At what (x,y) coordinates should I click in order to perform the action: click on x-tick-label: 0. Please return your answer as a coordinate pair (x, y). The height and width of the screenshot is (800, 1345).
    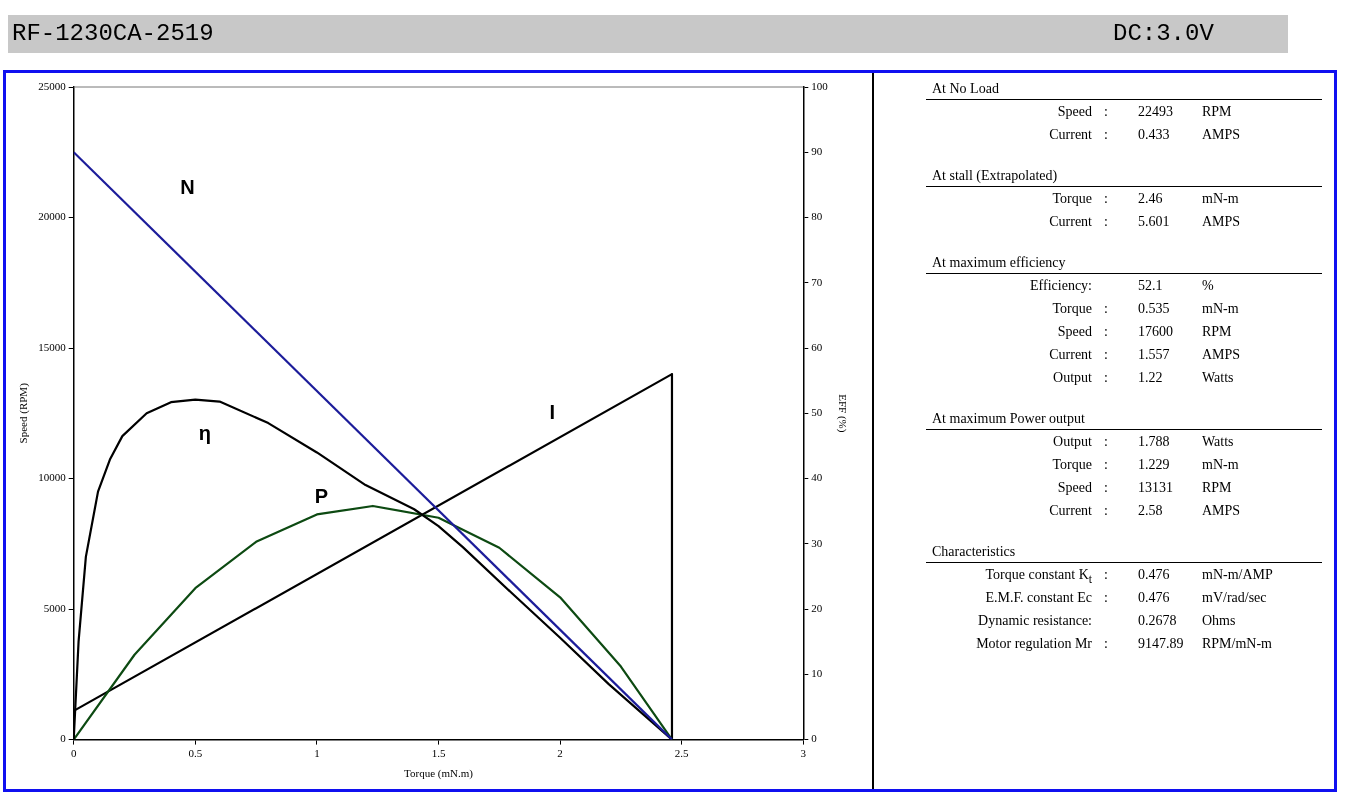
    Looking at the image, I should click on (73, 753).